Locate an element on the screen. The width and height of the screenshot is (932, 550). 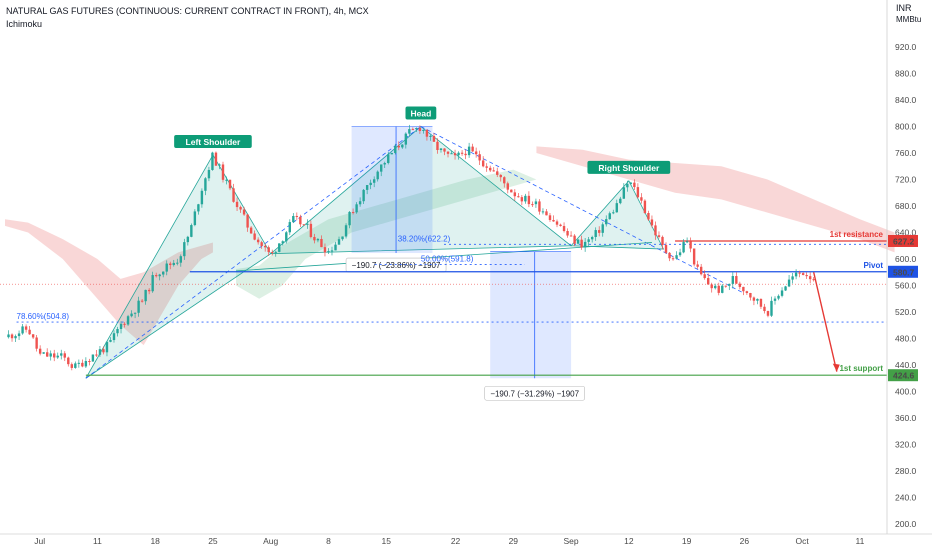
fib-label: 38.20%(622.2) is located at coordinates (424, 238).